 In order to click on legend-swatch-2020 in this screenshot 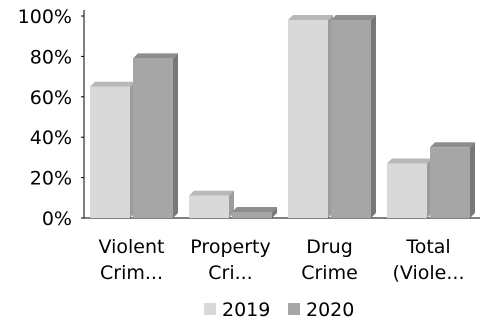, I will do `click(294, 309)`.